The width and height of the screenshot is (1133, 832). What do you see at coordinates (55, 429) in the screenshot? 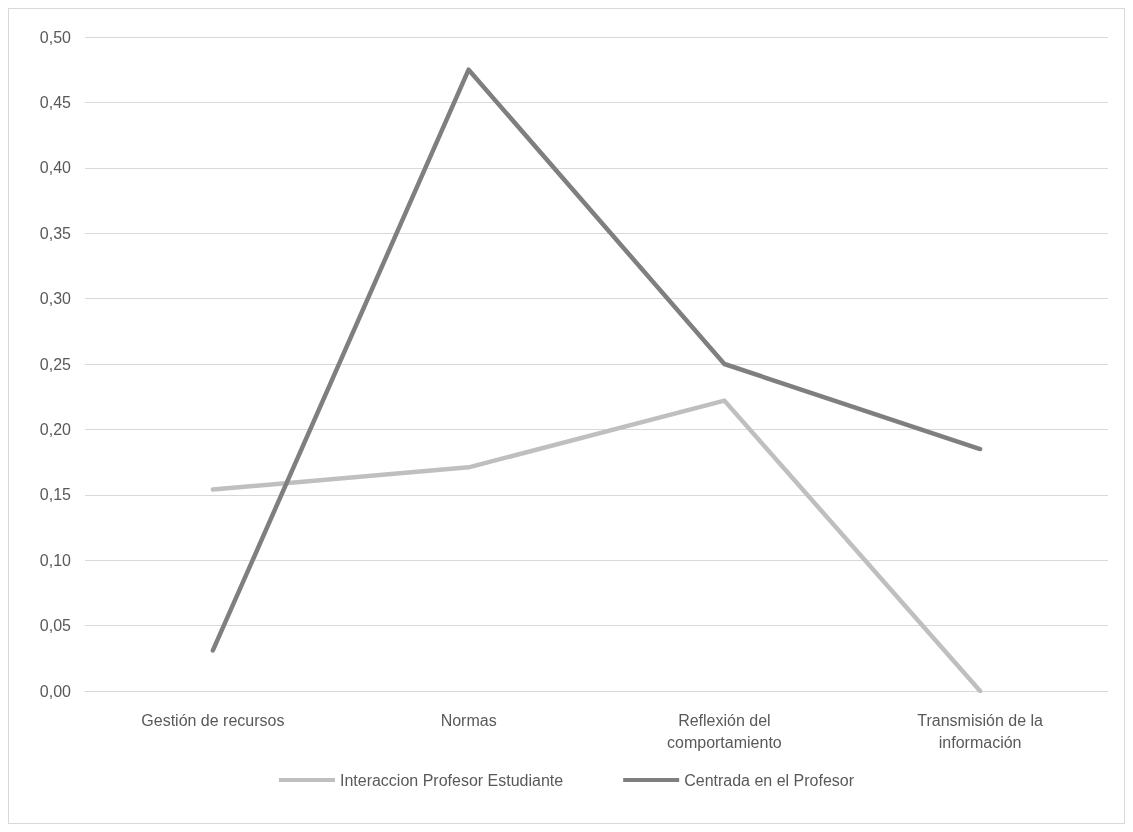
I see `y-tick-label: 0,20` at bounding box center [55, 429].